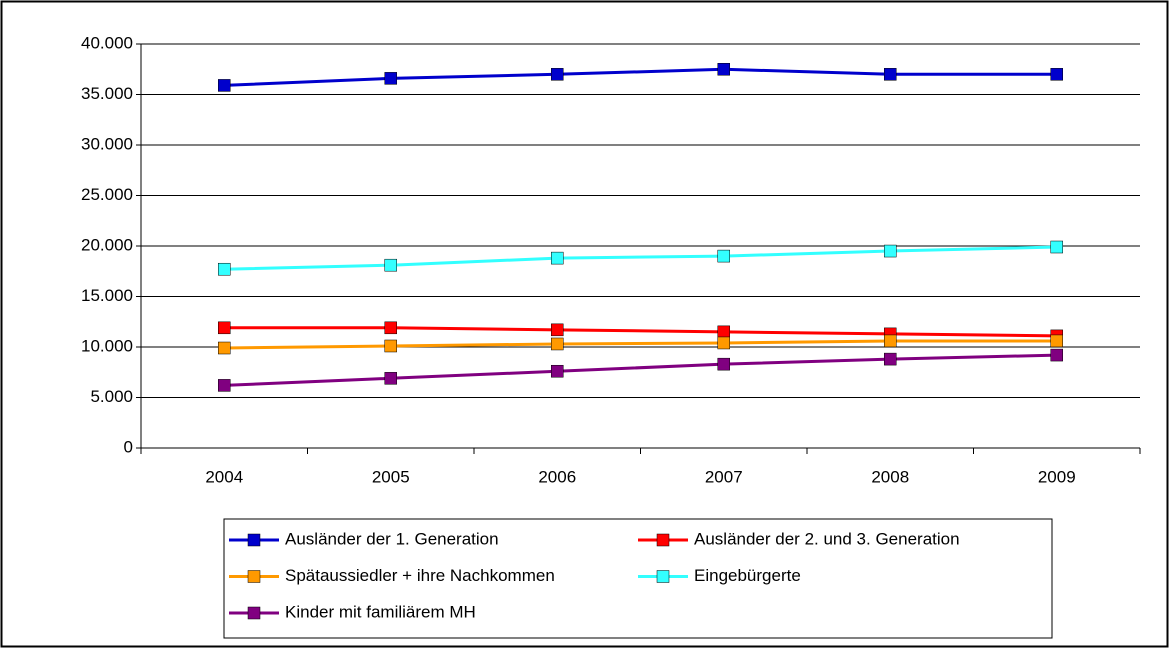  Describe the element at coordinates (420, 575) in the screenshot. I see `legend-label: Spätaussiedler + ihre Nachkommen` at that location.